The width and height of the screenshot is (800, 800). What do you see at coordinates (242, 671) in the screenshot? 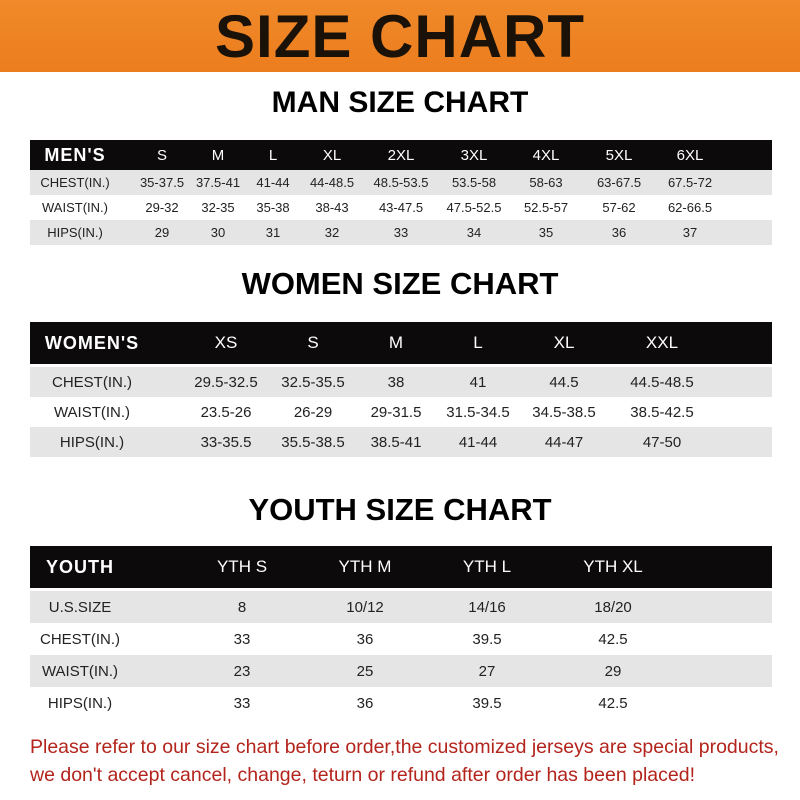
I see `measurement-cell: 23` at bounding box center [242, 671].